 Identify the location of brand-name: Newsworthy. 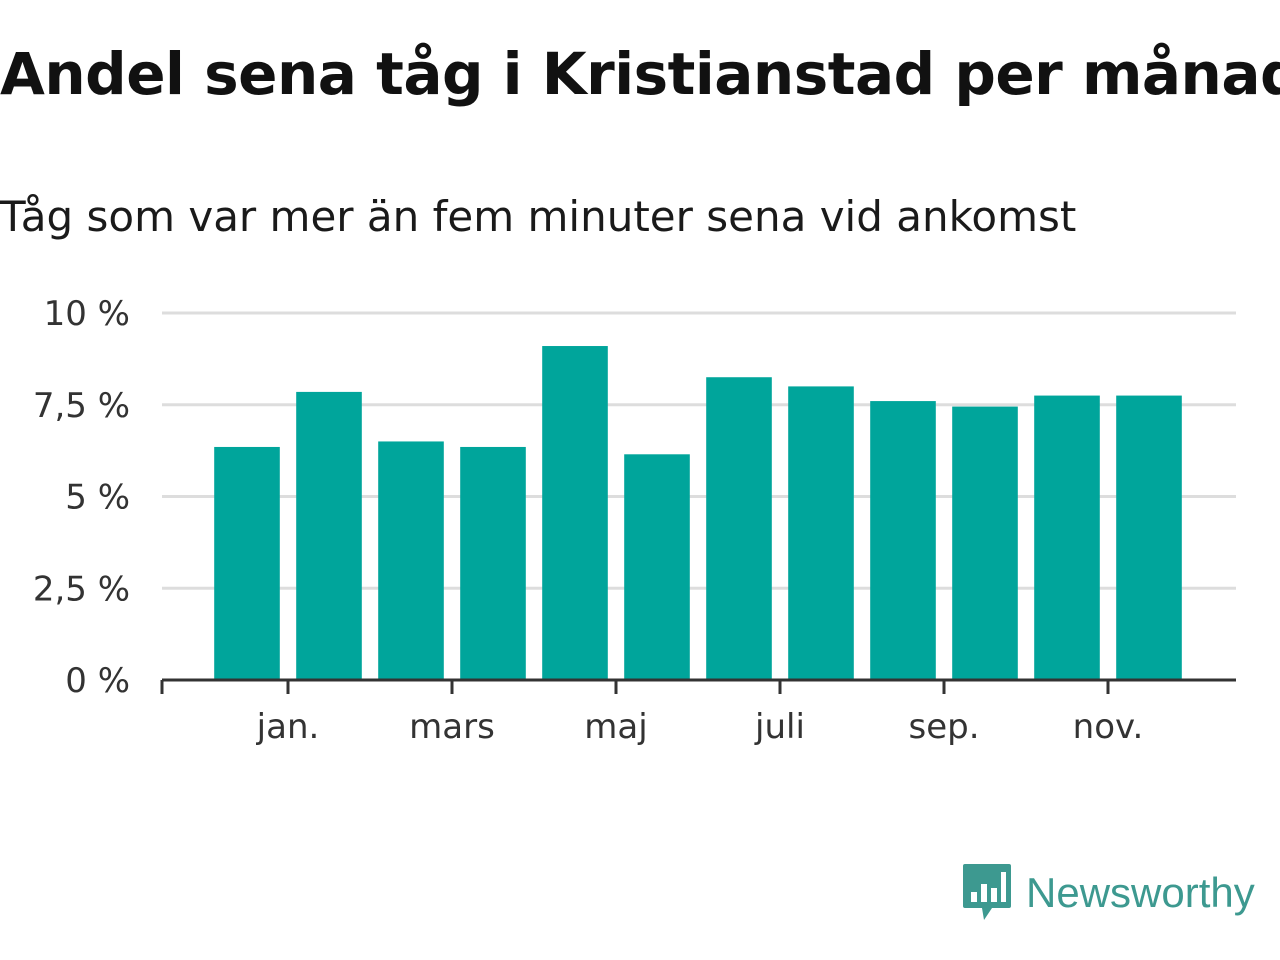
(1140, 892).